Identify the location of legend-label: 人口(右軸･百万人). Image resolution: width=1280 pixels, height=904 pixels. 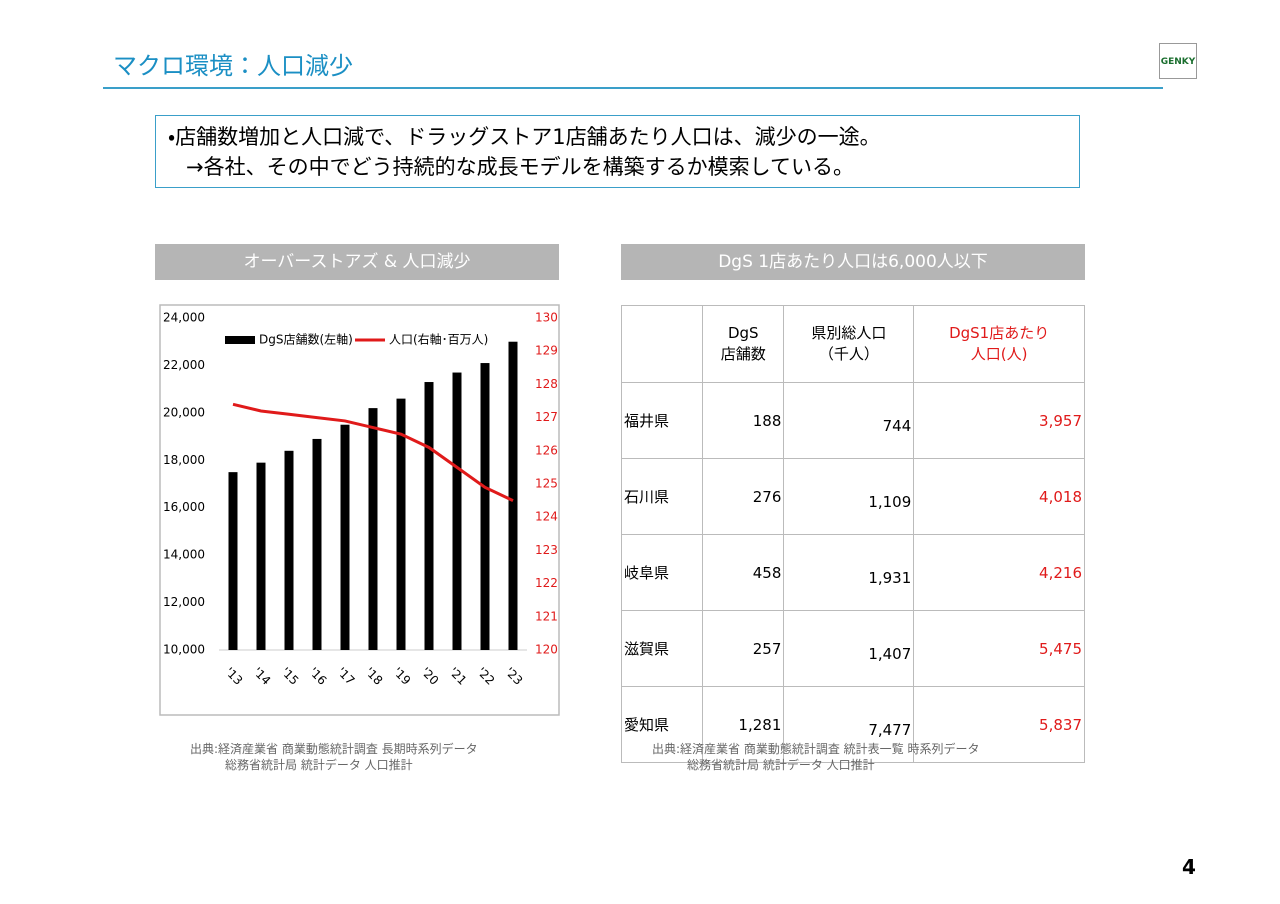
(438, 339).